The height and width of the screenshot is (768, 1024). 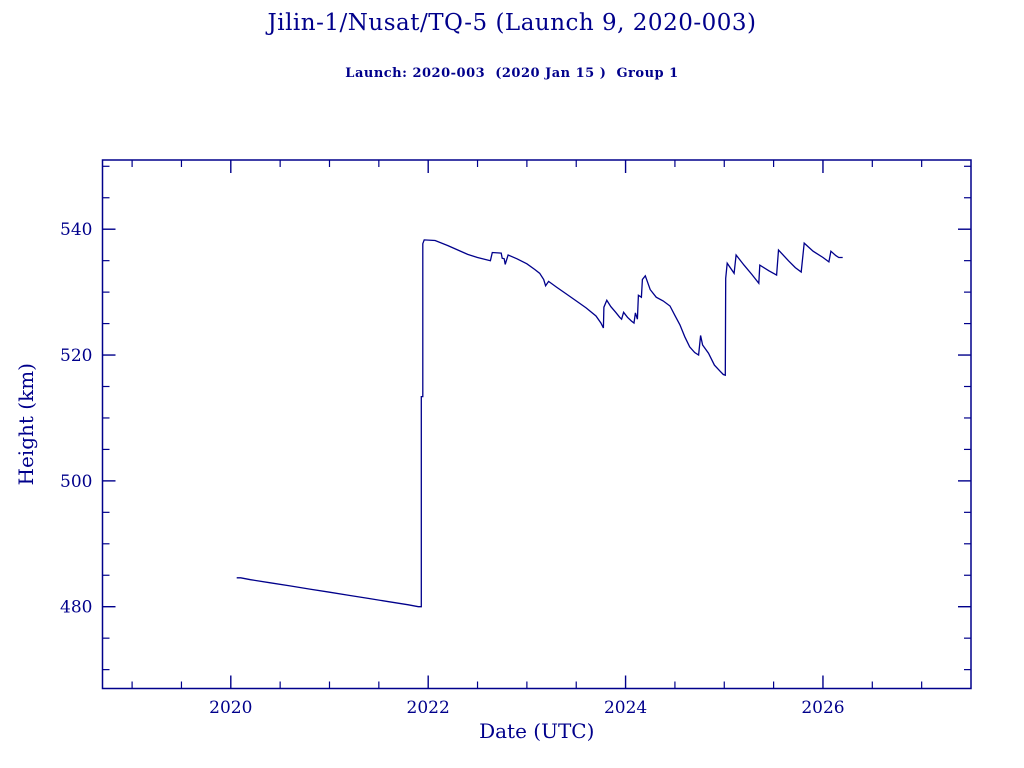 I want to click on y-tick-label: 500, so click(x=76, y=482).